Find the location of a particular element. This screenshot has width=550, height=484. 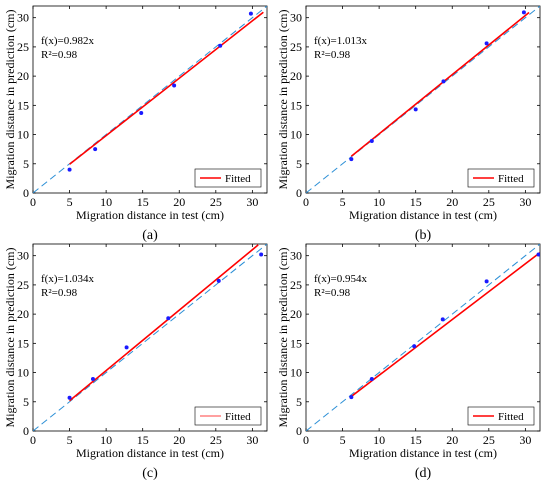

equation-fx: f(x)=1.034x is located at coordinates (67, 279).